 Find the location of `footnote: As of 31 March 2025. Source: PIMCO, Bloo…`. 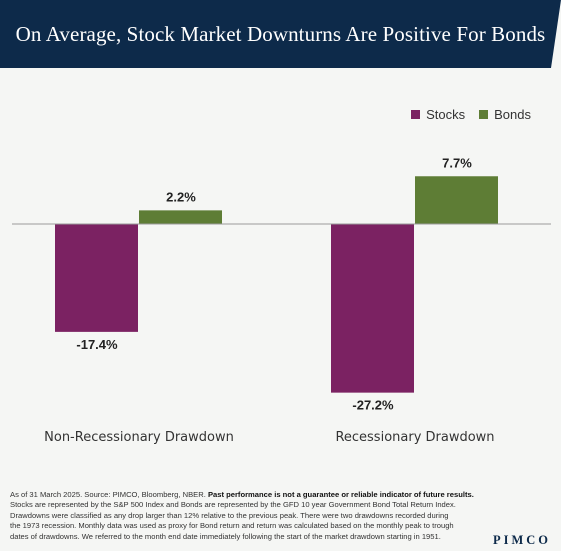

footnote: As of 31 March 2025. Source: PIMCO, Bloo… is located at coordinates (244, 516).